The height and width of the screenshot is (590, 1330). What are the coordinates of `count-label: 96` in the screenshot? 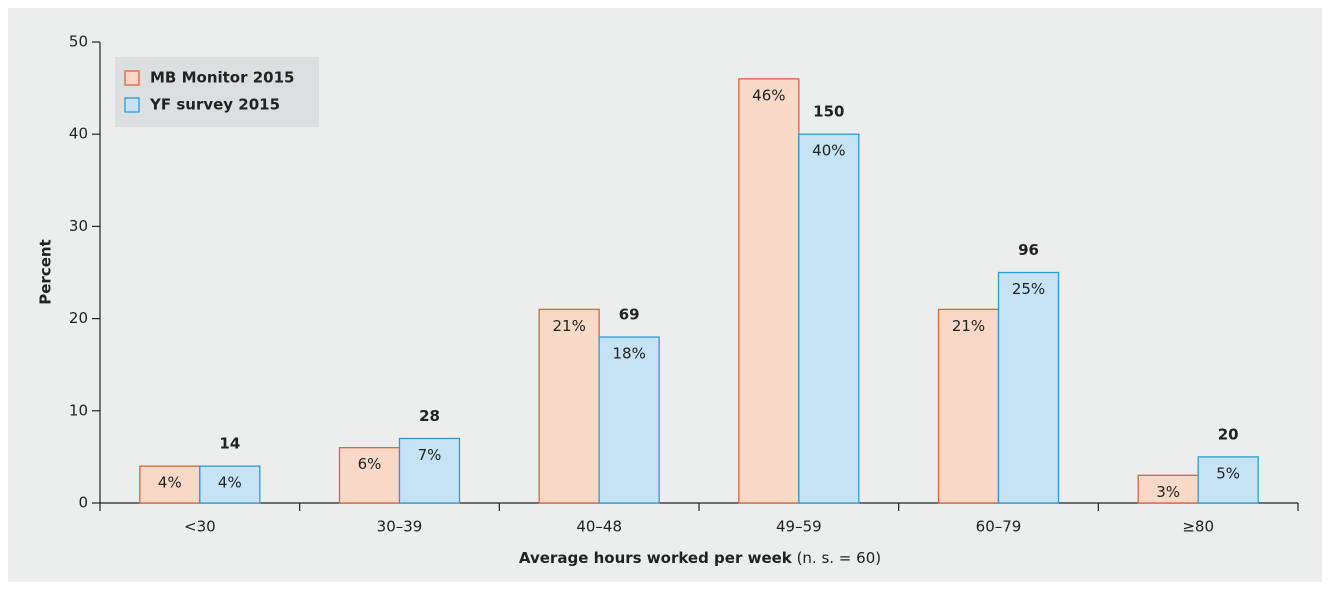 It's located at (1028, 250).